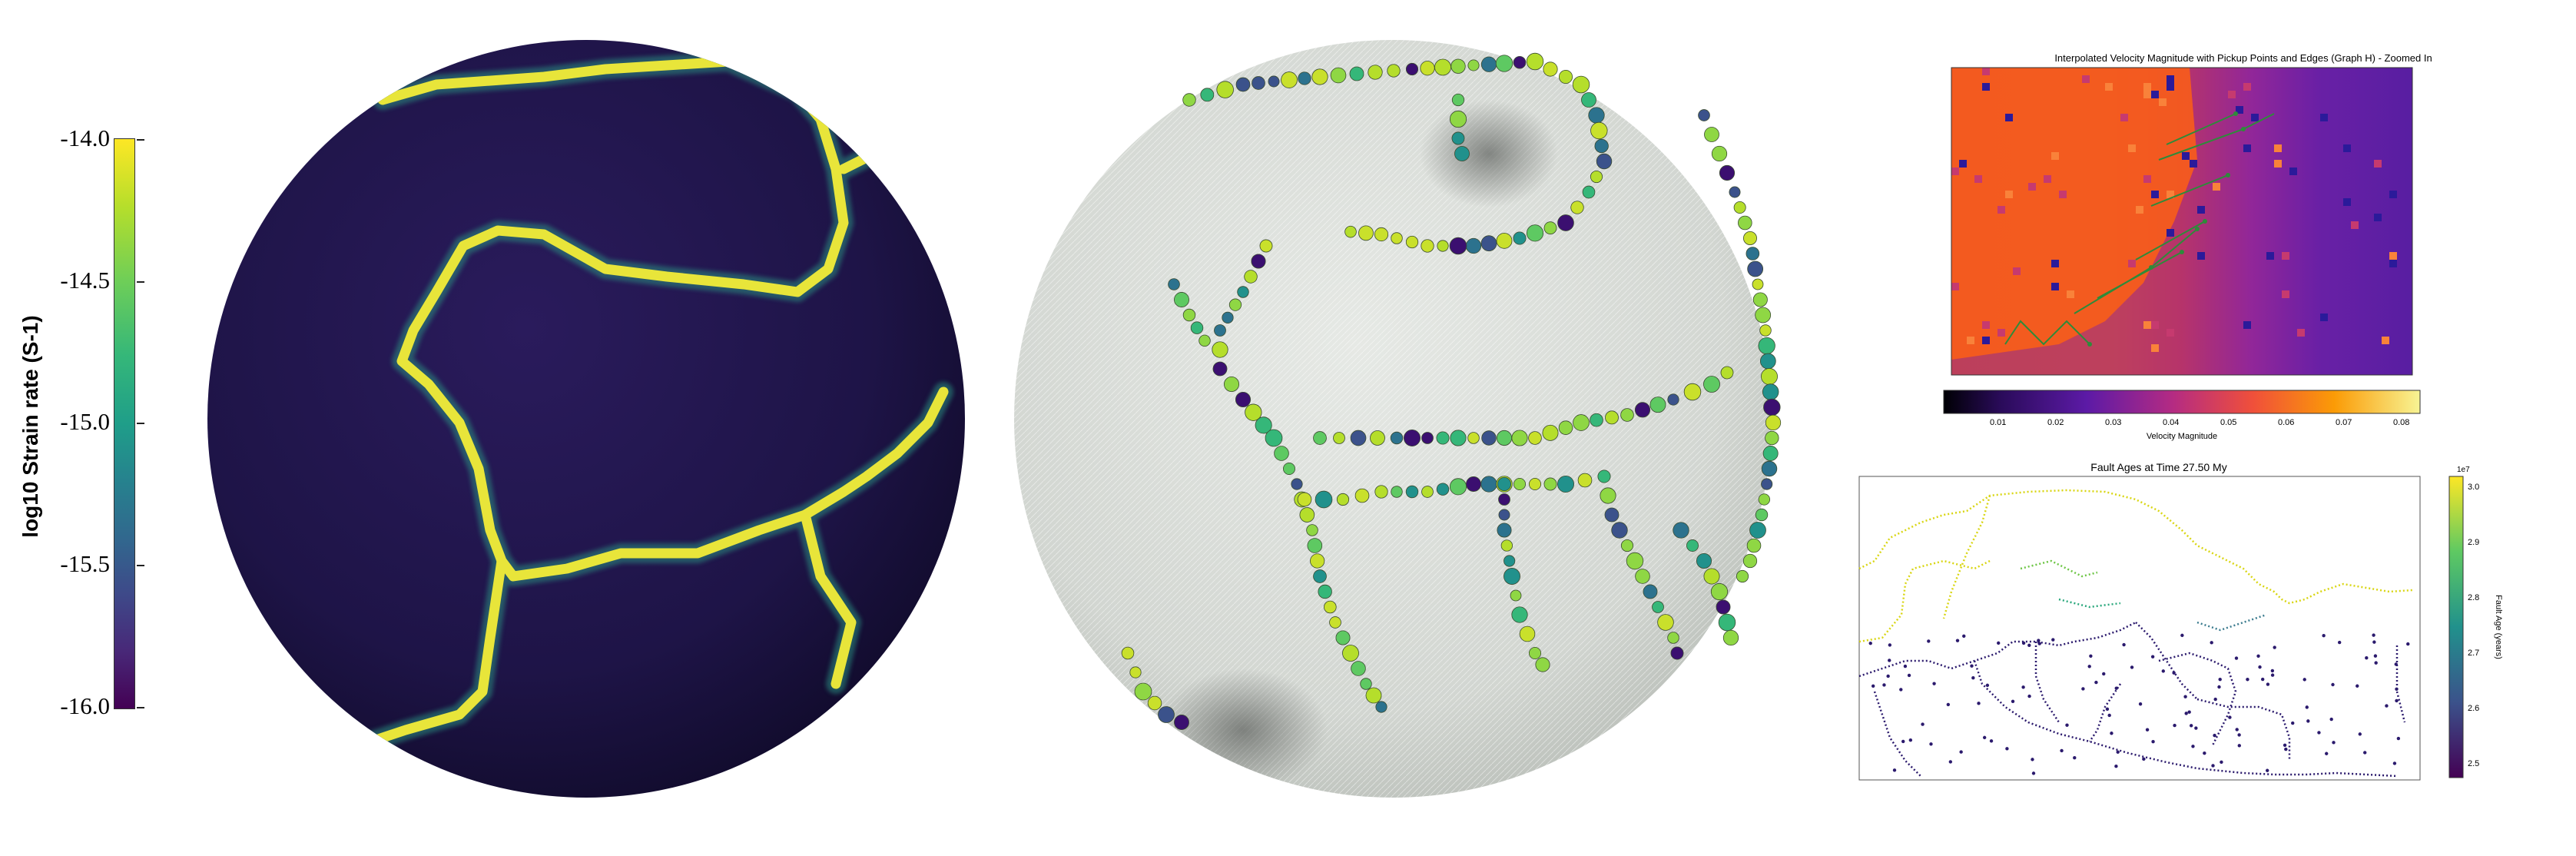  Describe the element at coordinates (30, 427) in the screenshot. I see `colorbar-title: log10 Strain rate (S-1)` at that location.